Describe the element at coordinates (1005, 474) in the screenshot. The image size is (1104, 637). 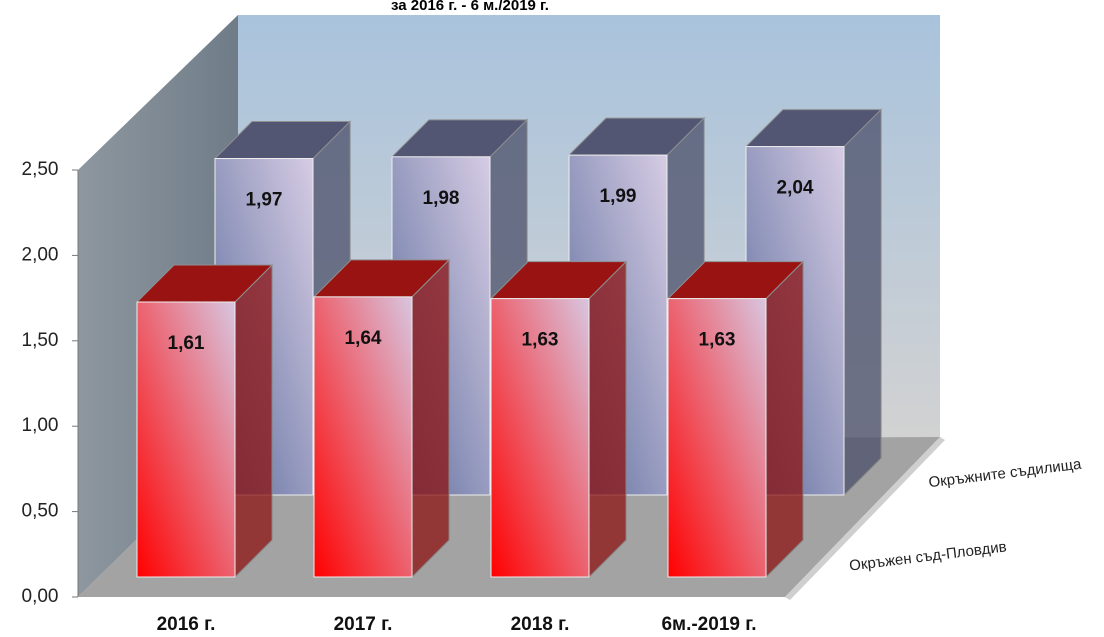
I see `series-label: Окръжните съдилища` at that location.